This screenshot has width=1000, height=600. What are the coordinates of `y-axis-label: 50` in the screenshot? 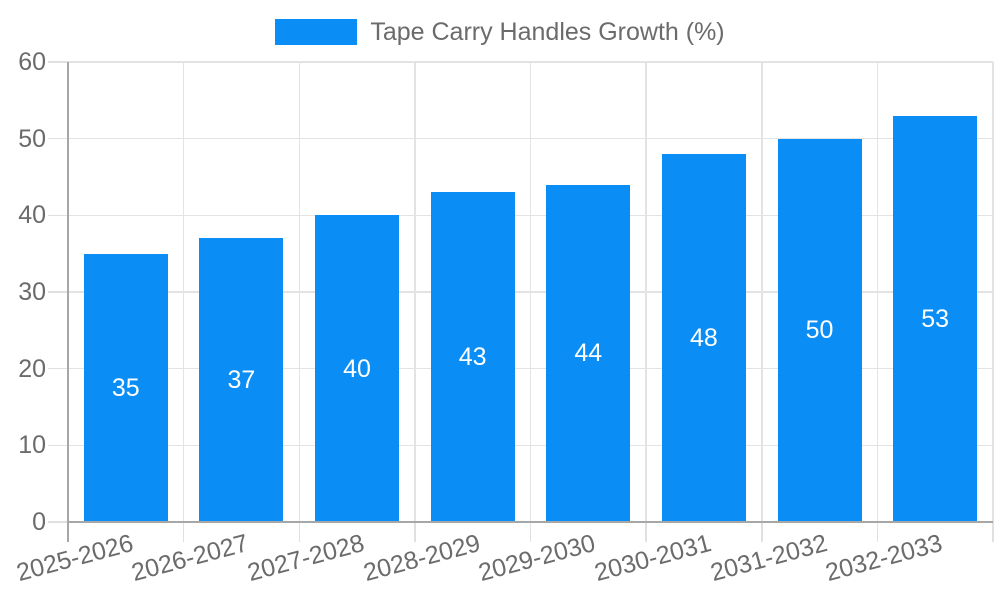 It's located at (32, 138).